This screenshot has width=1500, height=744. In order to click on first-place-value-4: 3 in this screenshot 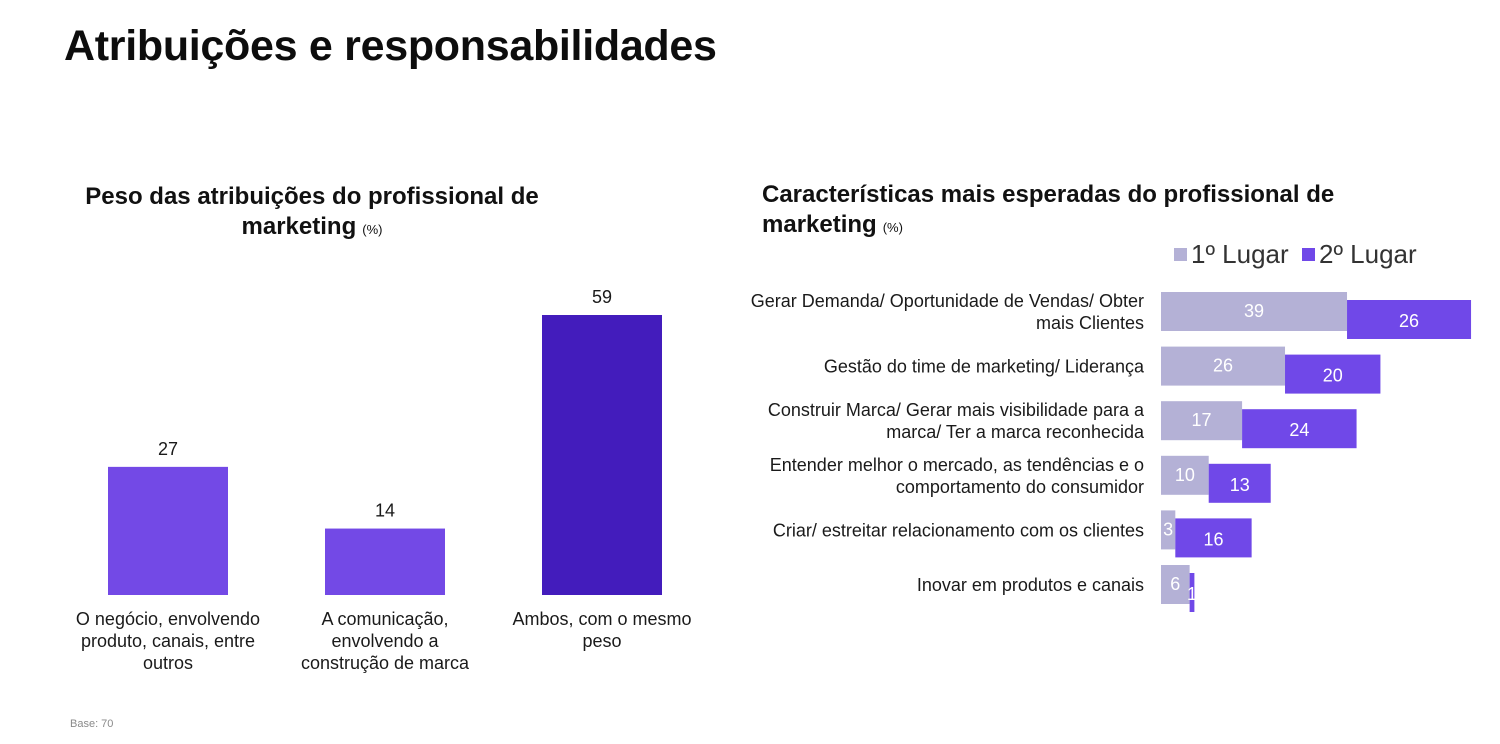, I will do `click(1168, 529)`.